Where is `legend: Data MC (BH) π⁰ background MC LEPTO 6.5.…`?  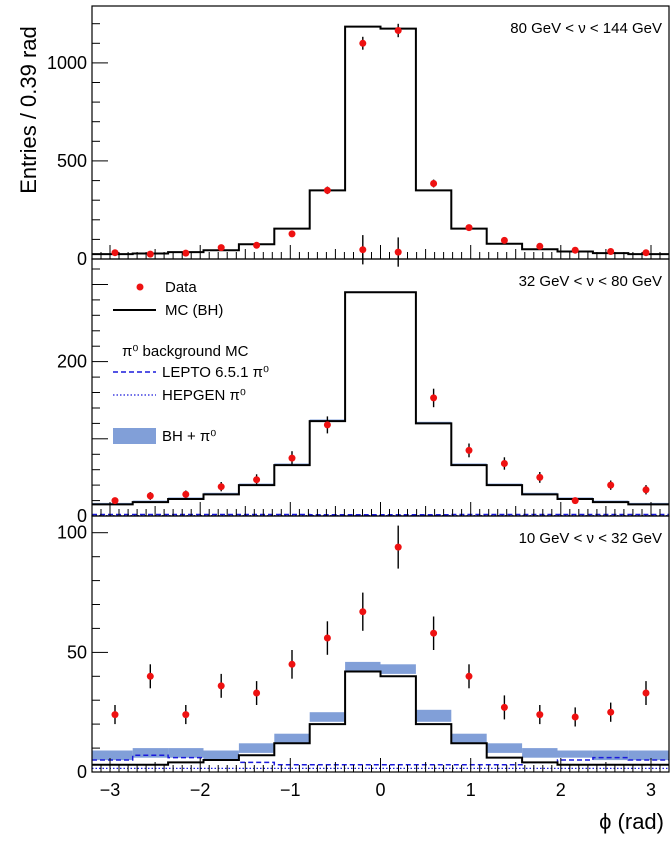 legend: Data MC (BH) π⁰ background MC LEPTO 6.5.… is located at coordinates (191, 362).